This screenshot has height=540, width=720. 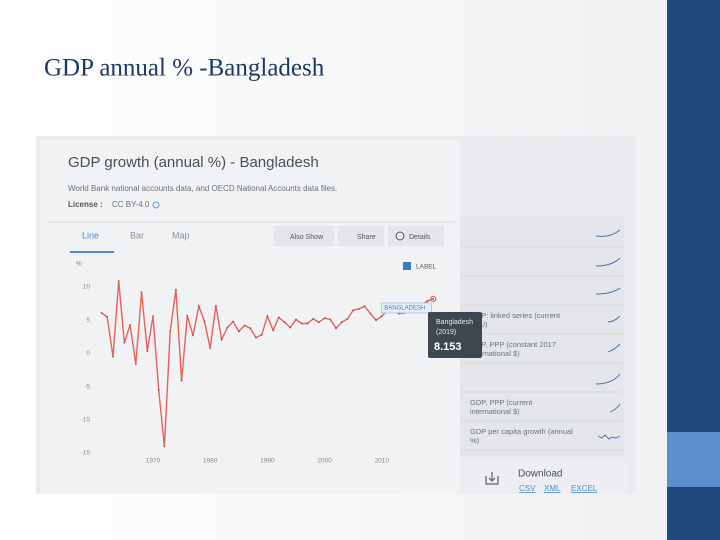 I want to click on button-label: Details, so click(x=420, y=237).